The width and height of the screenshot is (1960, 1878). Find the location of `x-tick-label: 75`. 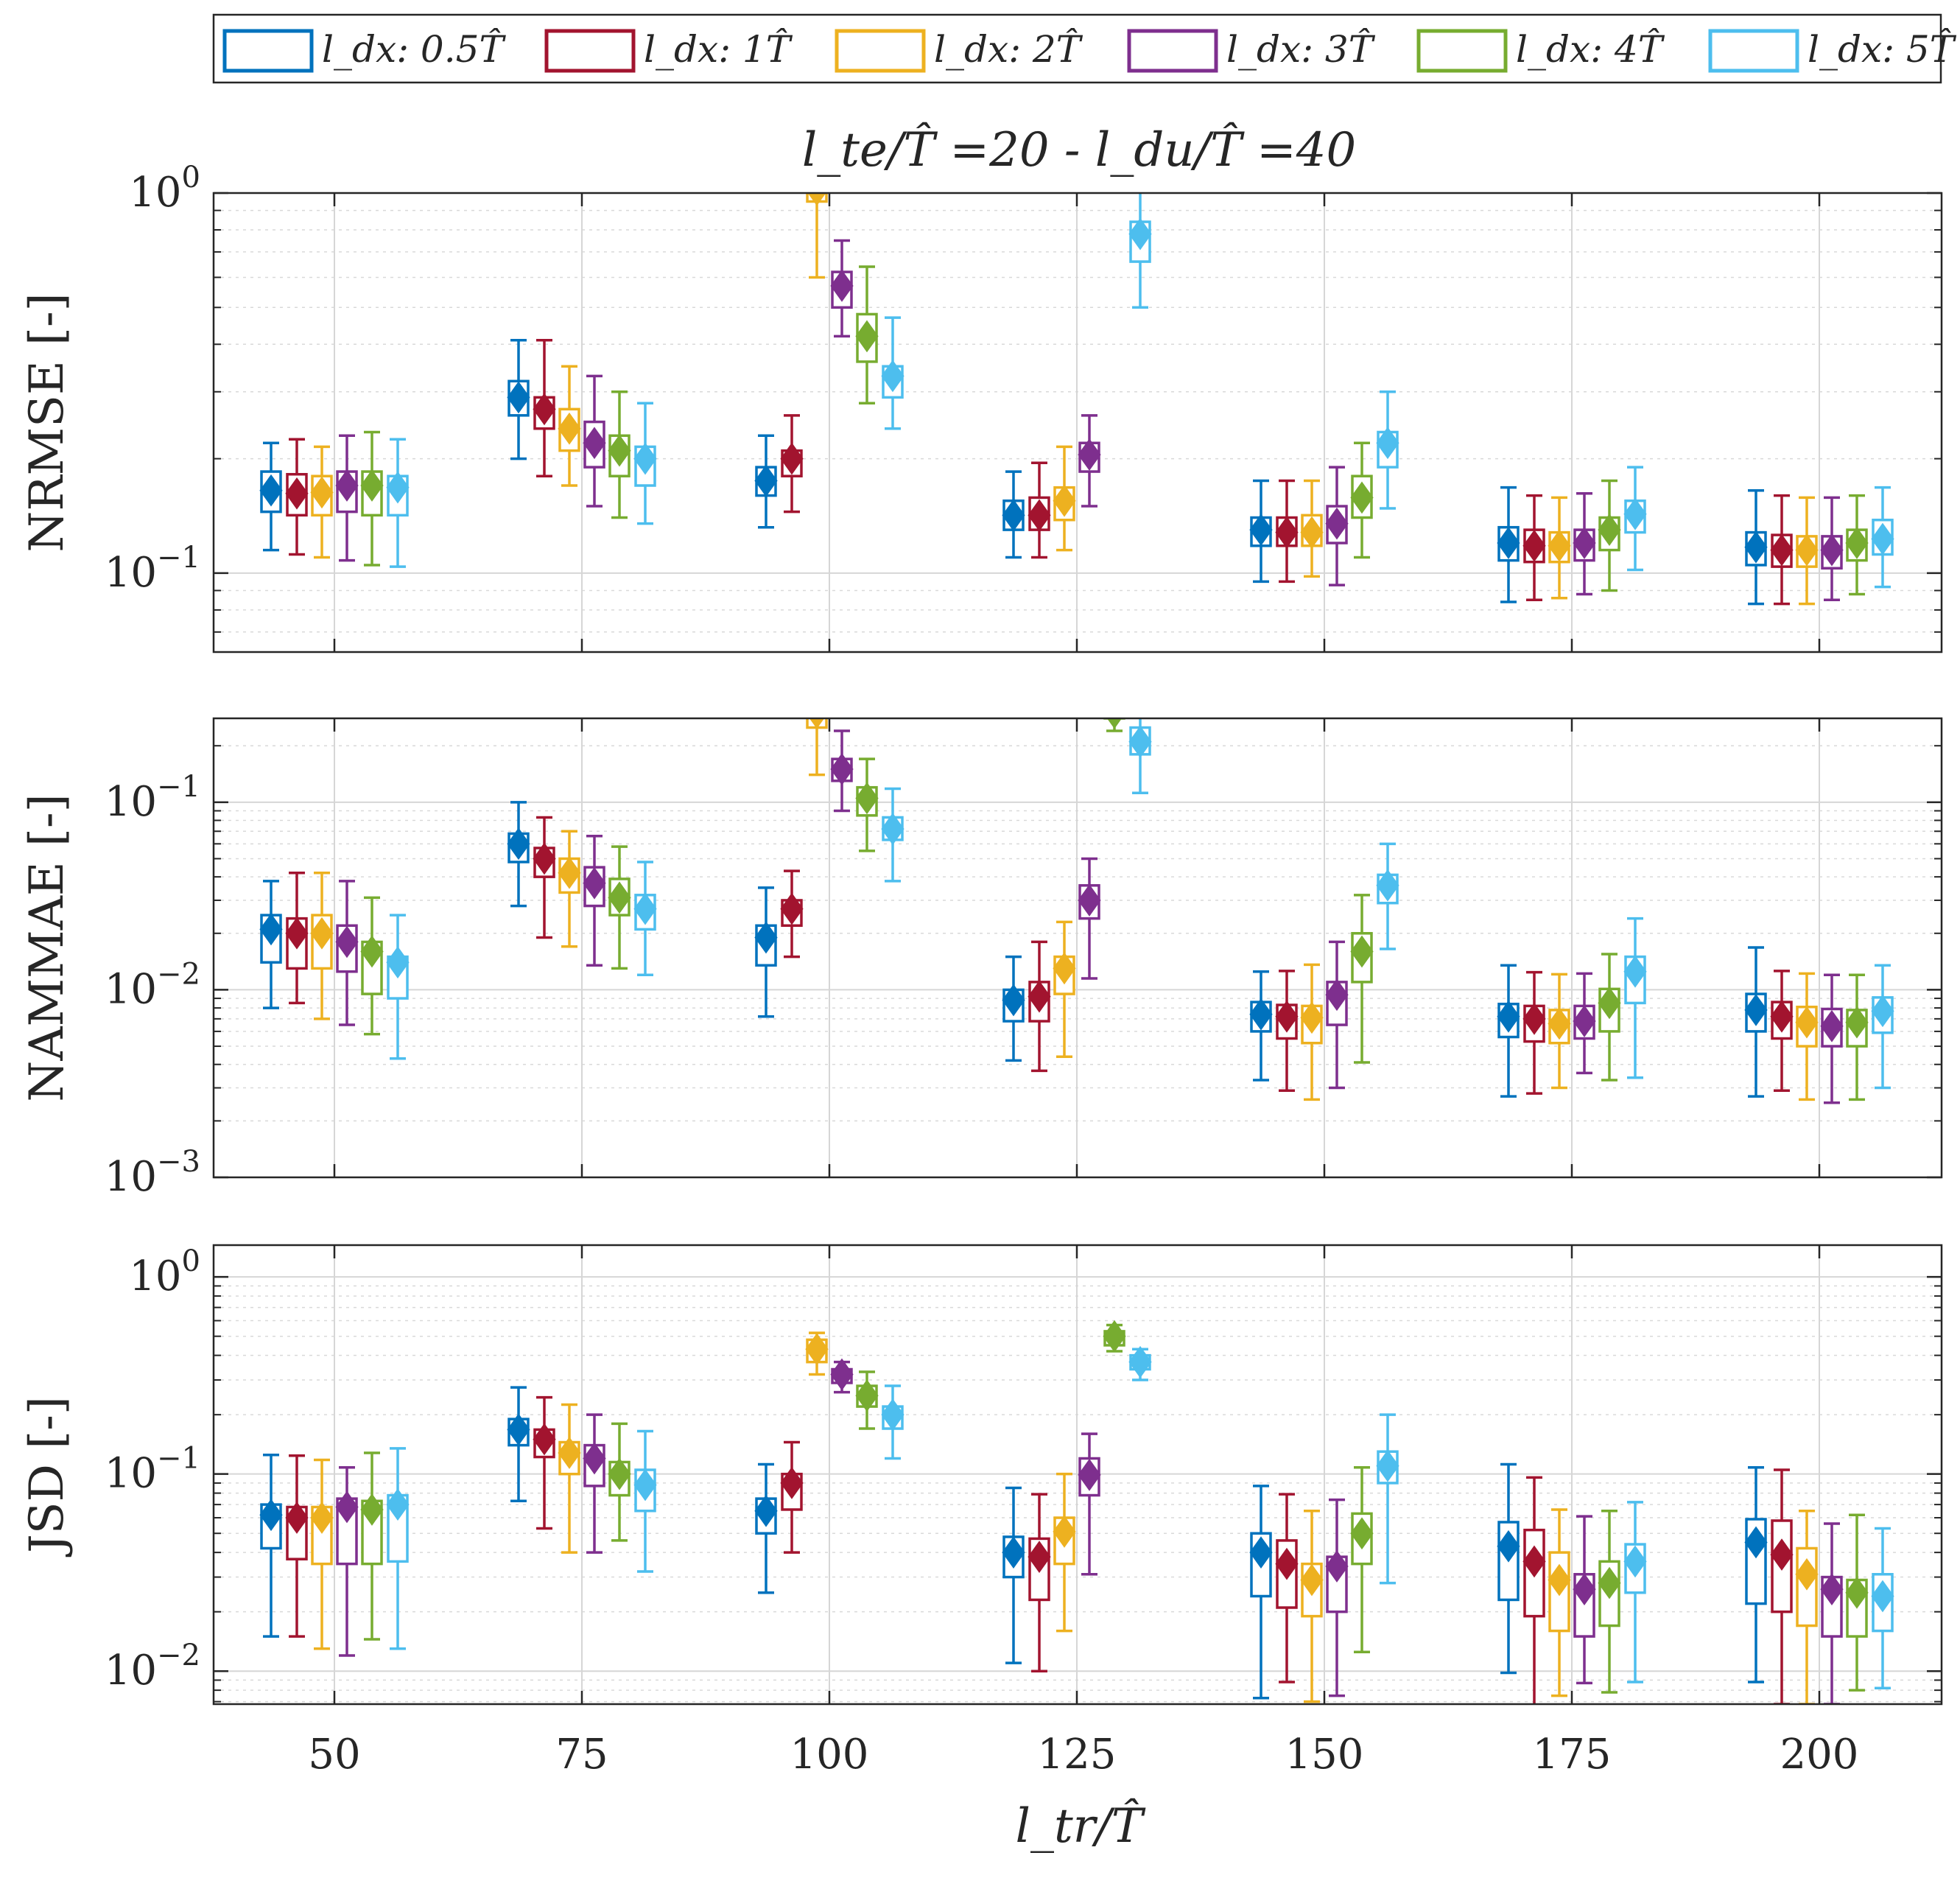

x-tick-label: 75 is located at coordinates (581, 1755).